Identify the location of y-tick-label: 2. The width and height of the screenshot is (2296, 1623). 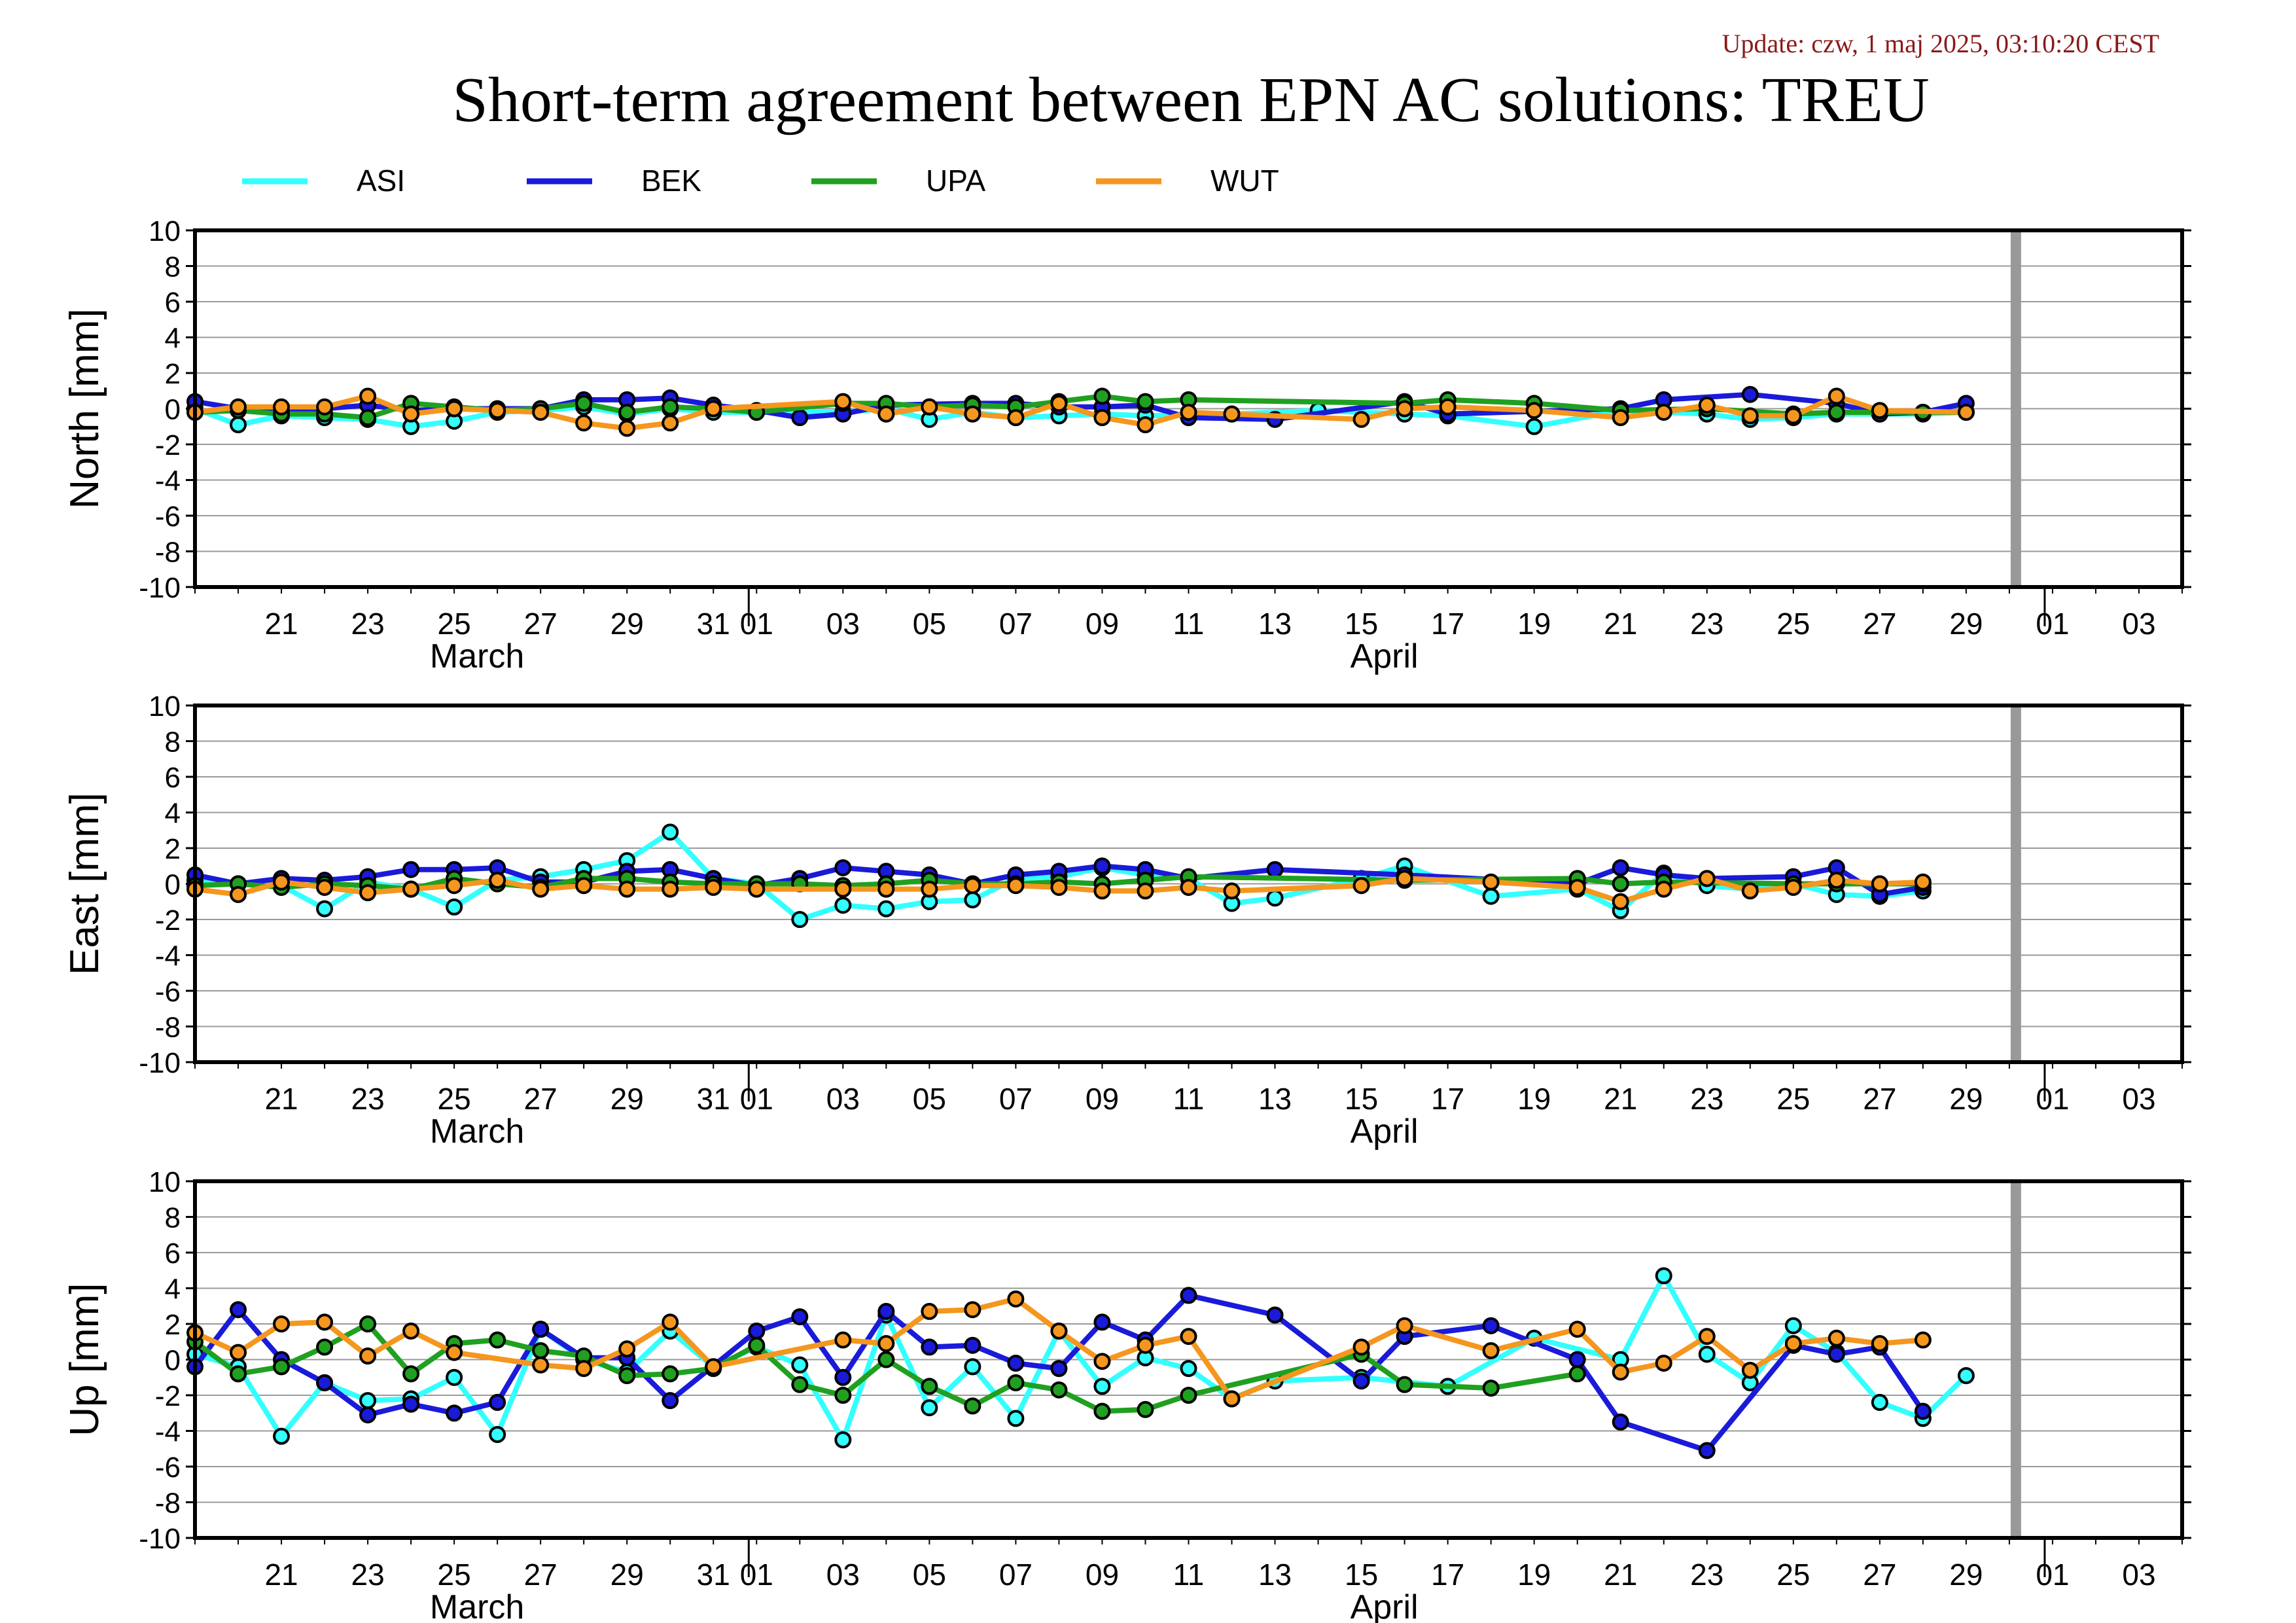
(173, 849).